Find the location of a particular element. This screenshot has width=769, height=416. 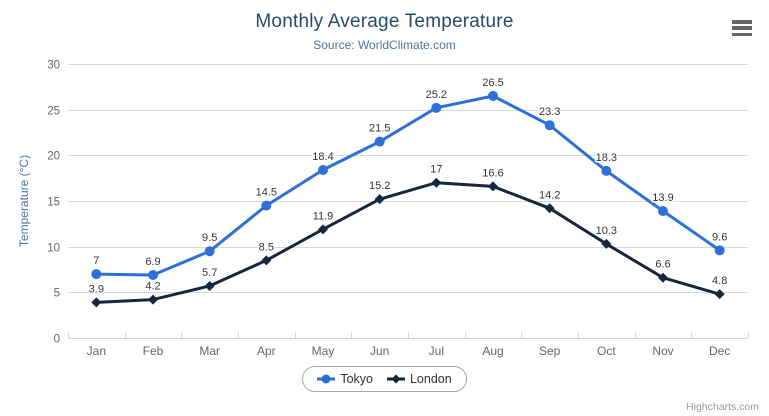

legend-box: Tokyo London is located at coordinates (384, 379).